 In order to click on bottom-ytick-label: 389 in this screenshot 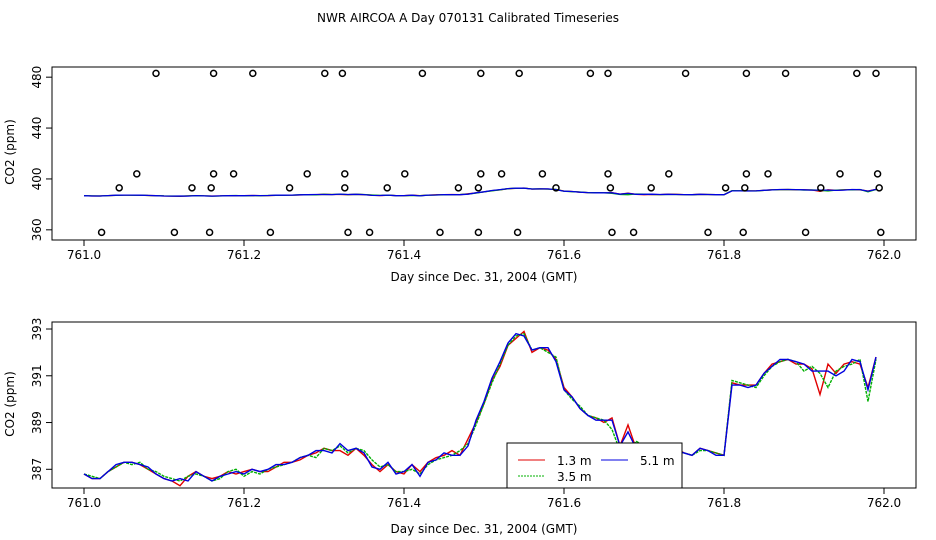, I will do `click(37, 422)`.